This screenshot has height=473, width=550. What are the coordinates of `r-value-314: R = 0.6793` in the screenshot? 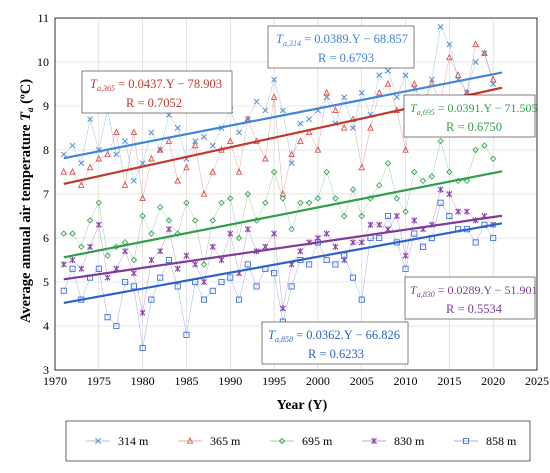 It's located at (346, 58).